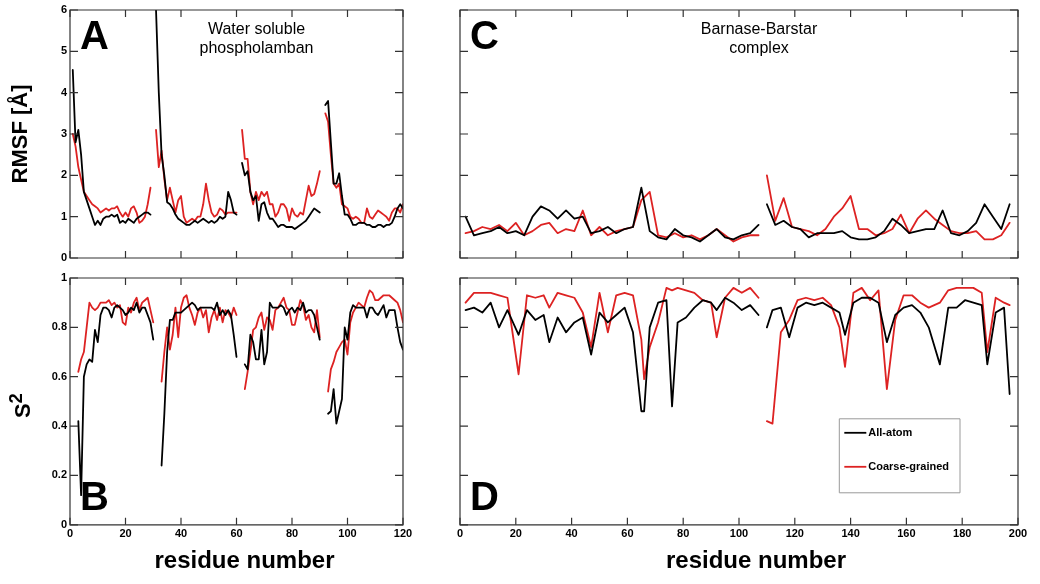  What do you see at coordinates (94, 495) in the screenshot?
I see `annotation: B` at bounding box center [94, 495].